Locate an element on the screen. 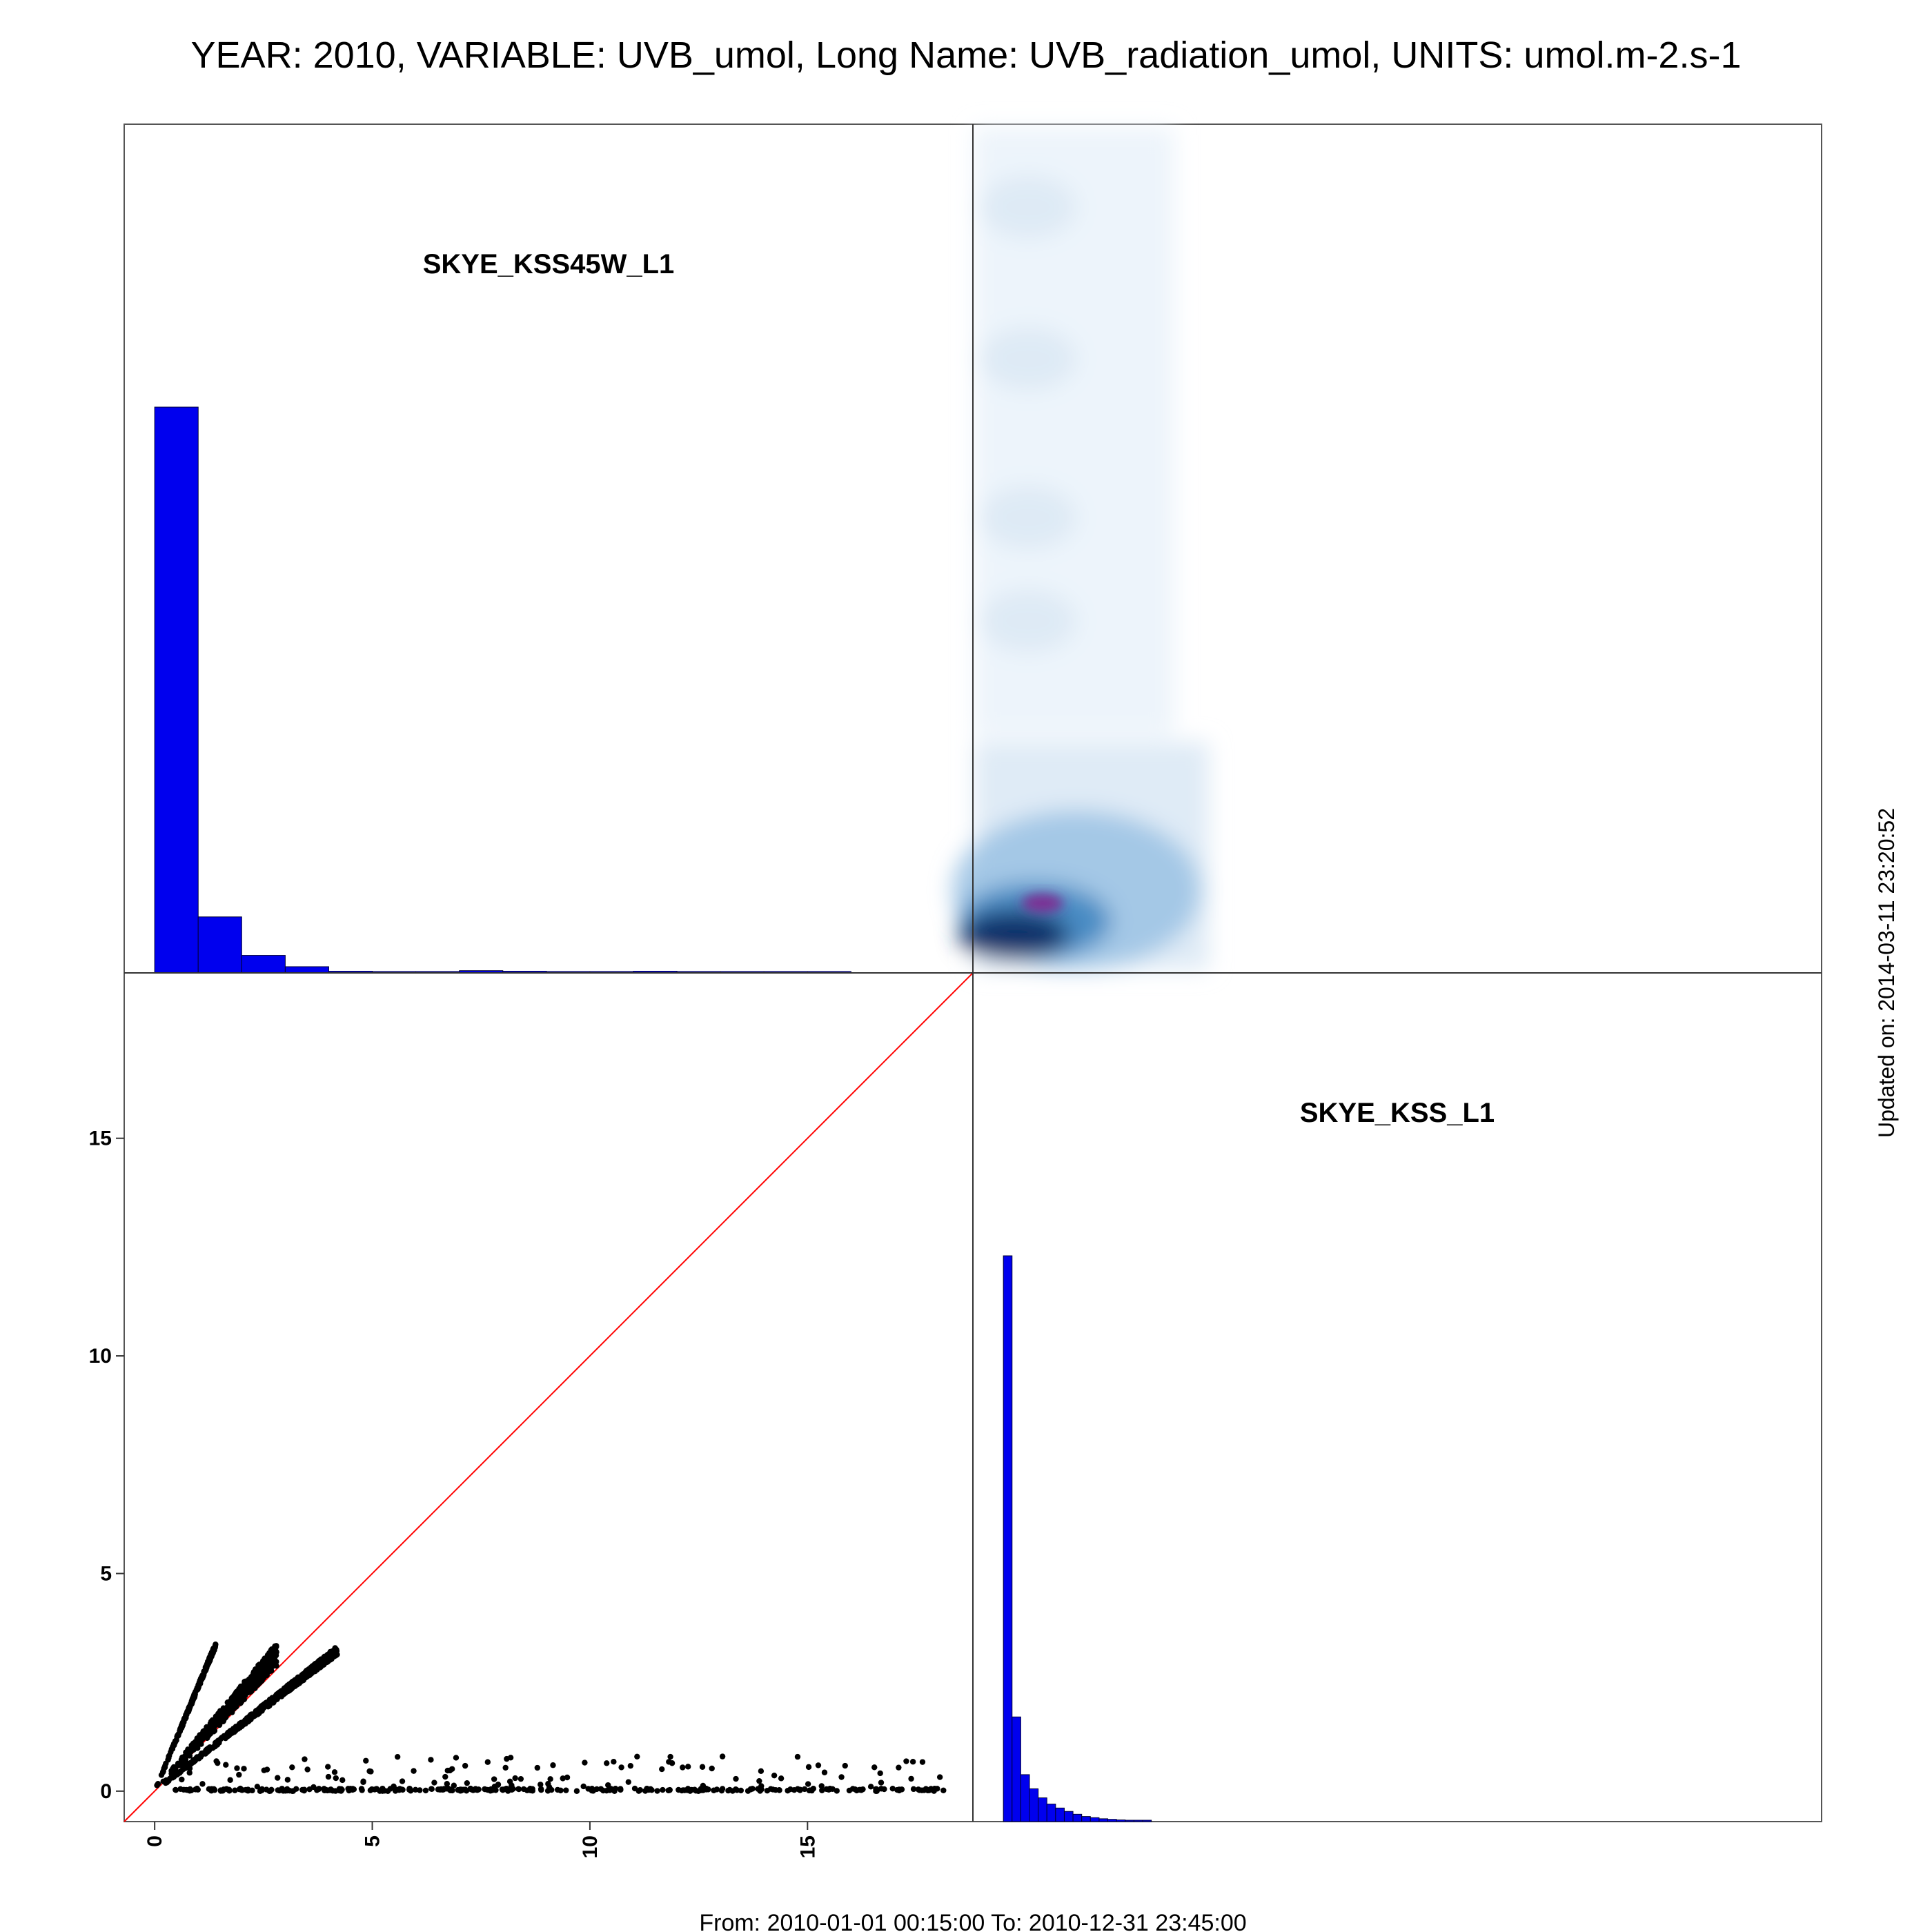  x-tick-label: 15 is located at coordinates (807, 1846).